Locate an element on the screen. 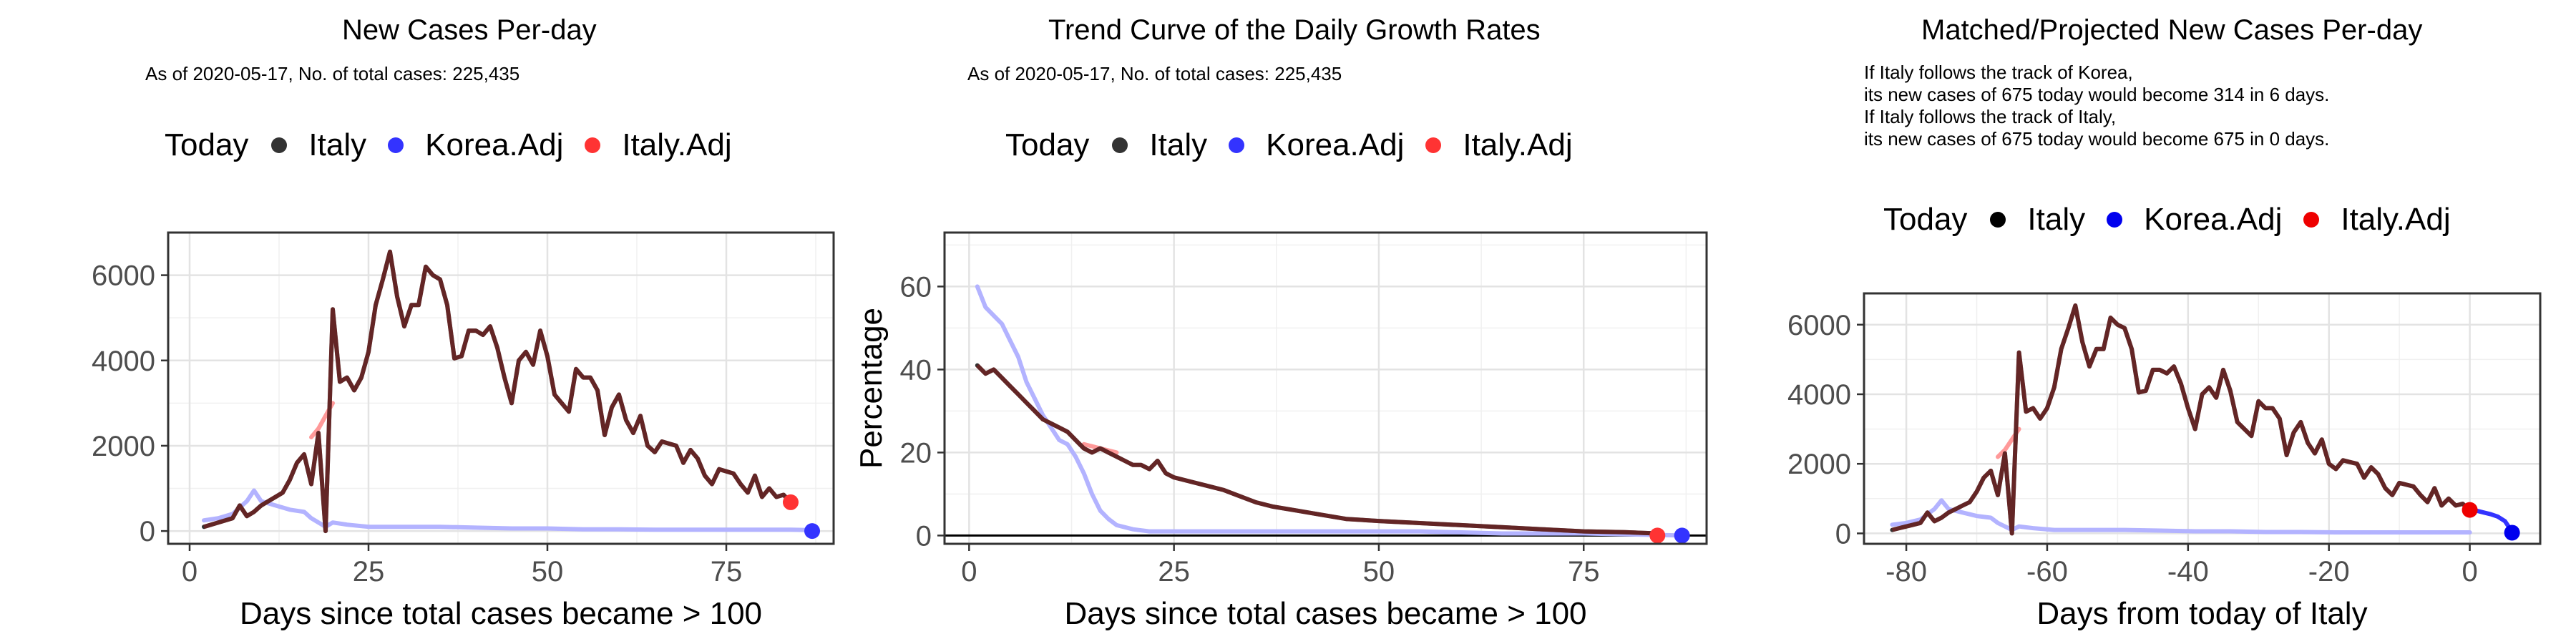 The image size is (2576, 644). x-tick-label: -20 is located at coordinates (2329, 571).